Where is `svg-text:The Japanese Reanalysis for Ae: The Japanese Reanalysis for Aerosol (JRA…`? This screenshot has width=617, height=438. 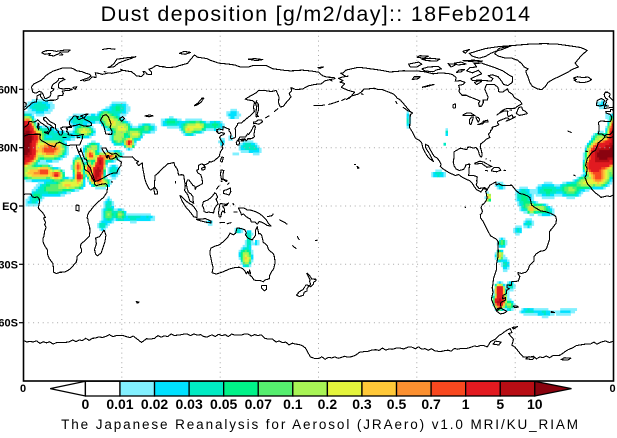 svg-text:The Japanese Reanalysis for Ae: The Japanese Reanalysis for Aerosol (JRA… is located at coordinates (320, 424).